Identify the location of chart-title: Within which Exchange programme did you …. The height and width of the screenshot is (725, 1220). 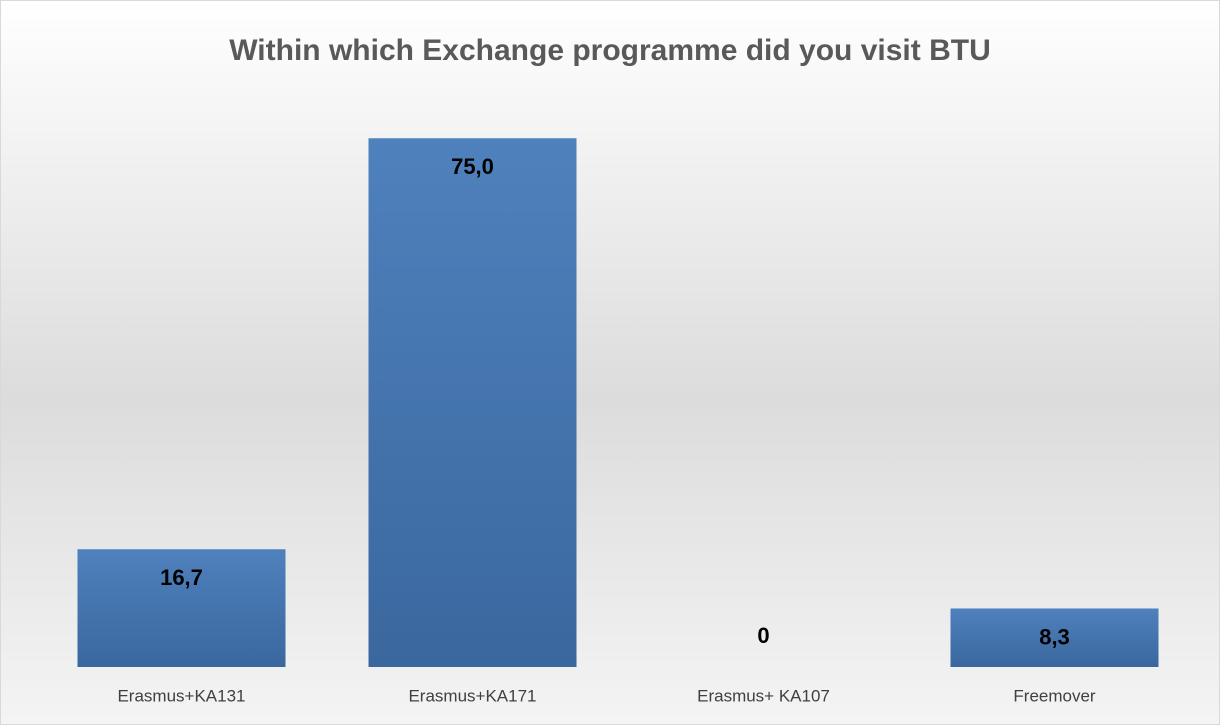
(609, 50).